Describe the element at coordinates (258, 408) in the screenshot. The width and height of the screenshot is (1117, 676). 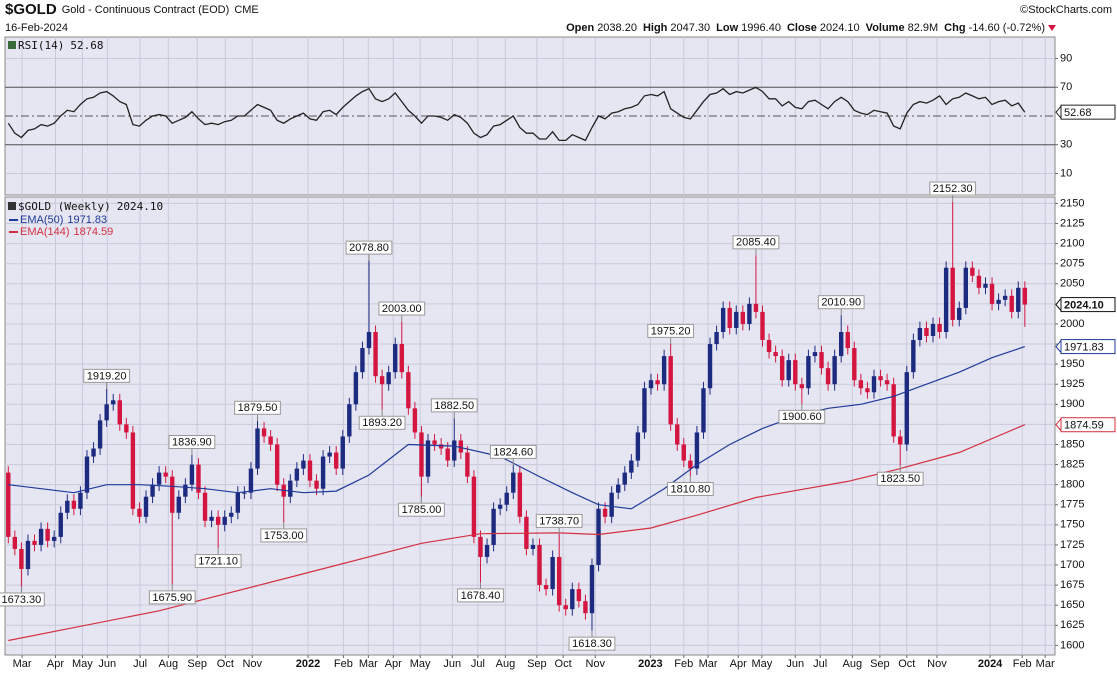
I see `annotation-label: 1879.50` at that location.